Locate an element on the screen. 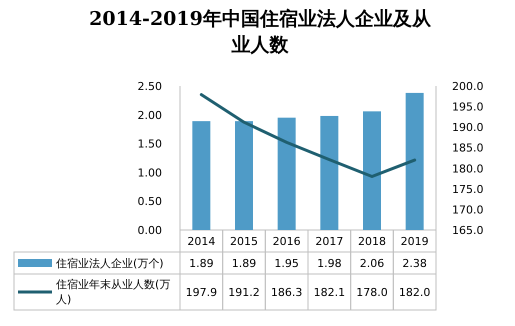 This screenshot has width=515, height=326. y-tick-label: 1.00 is located at coordinates (150, 173).